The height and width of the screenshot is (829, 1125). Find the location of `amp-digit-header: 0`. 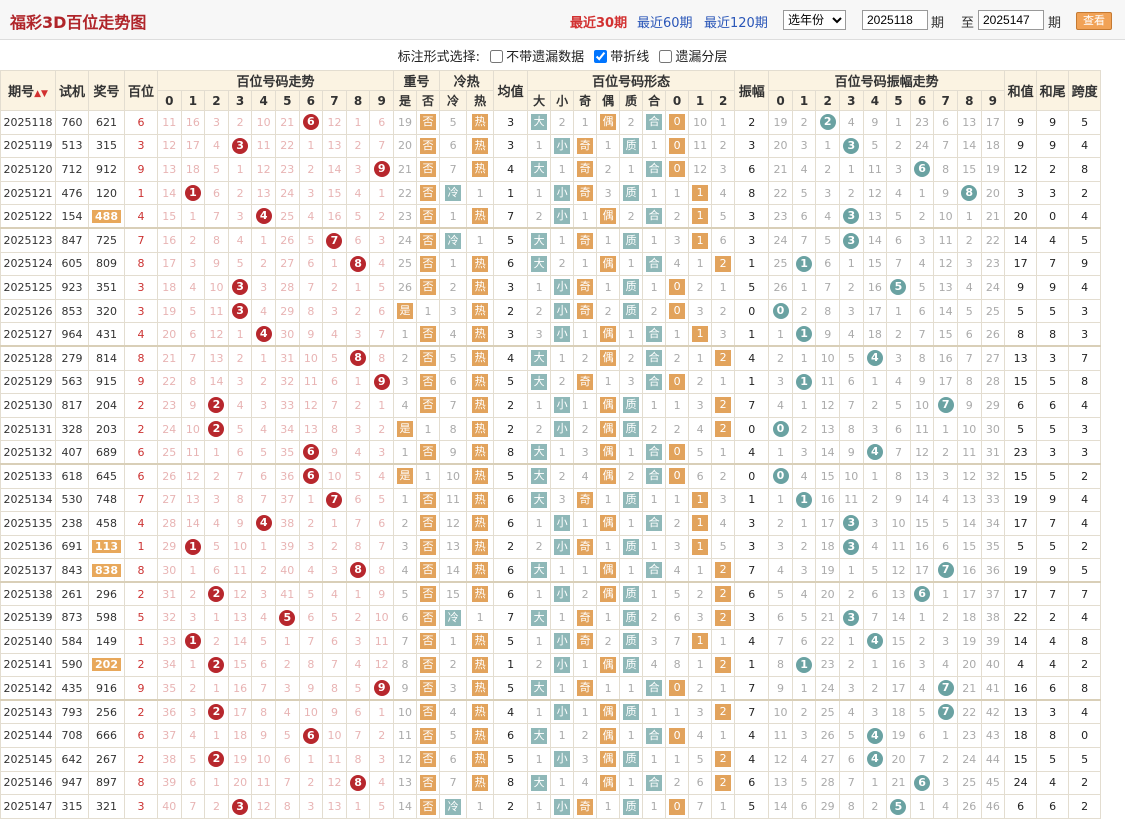

amp-digit-header: 0 is located at coordinates (780, 100).